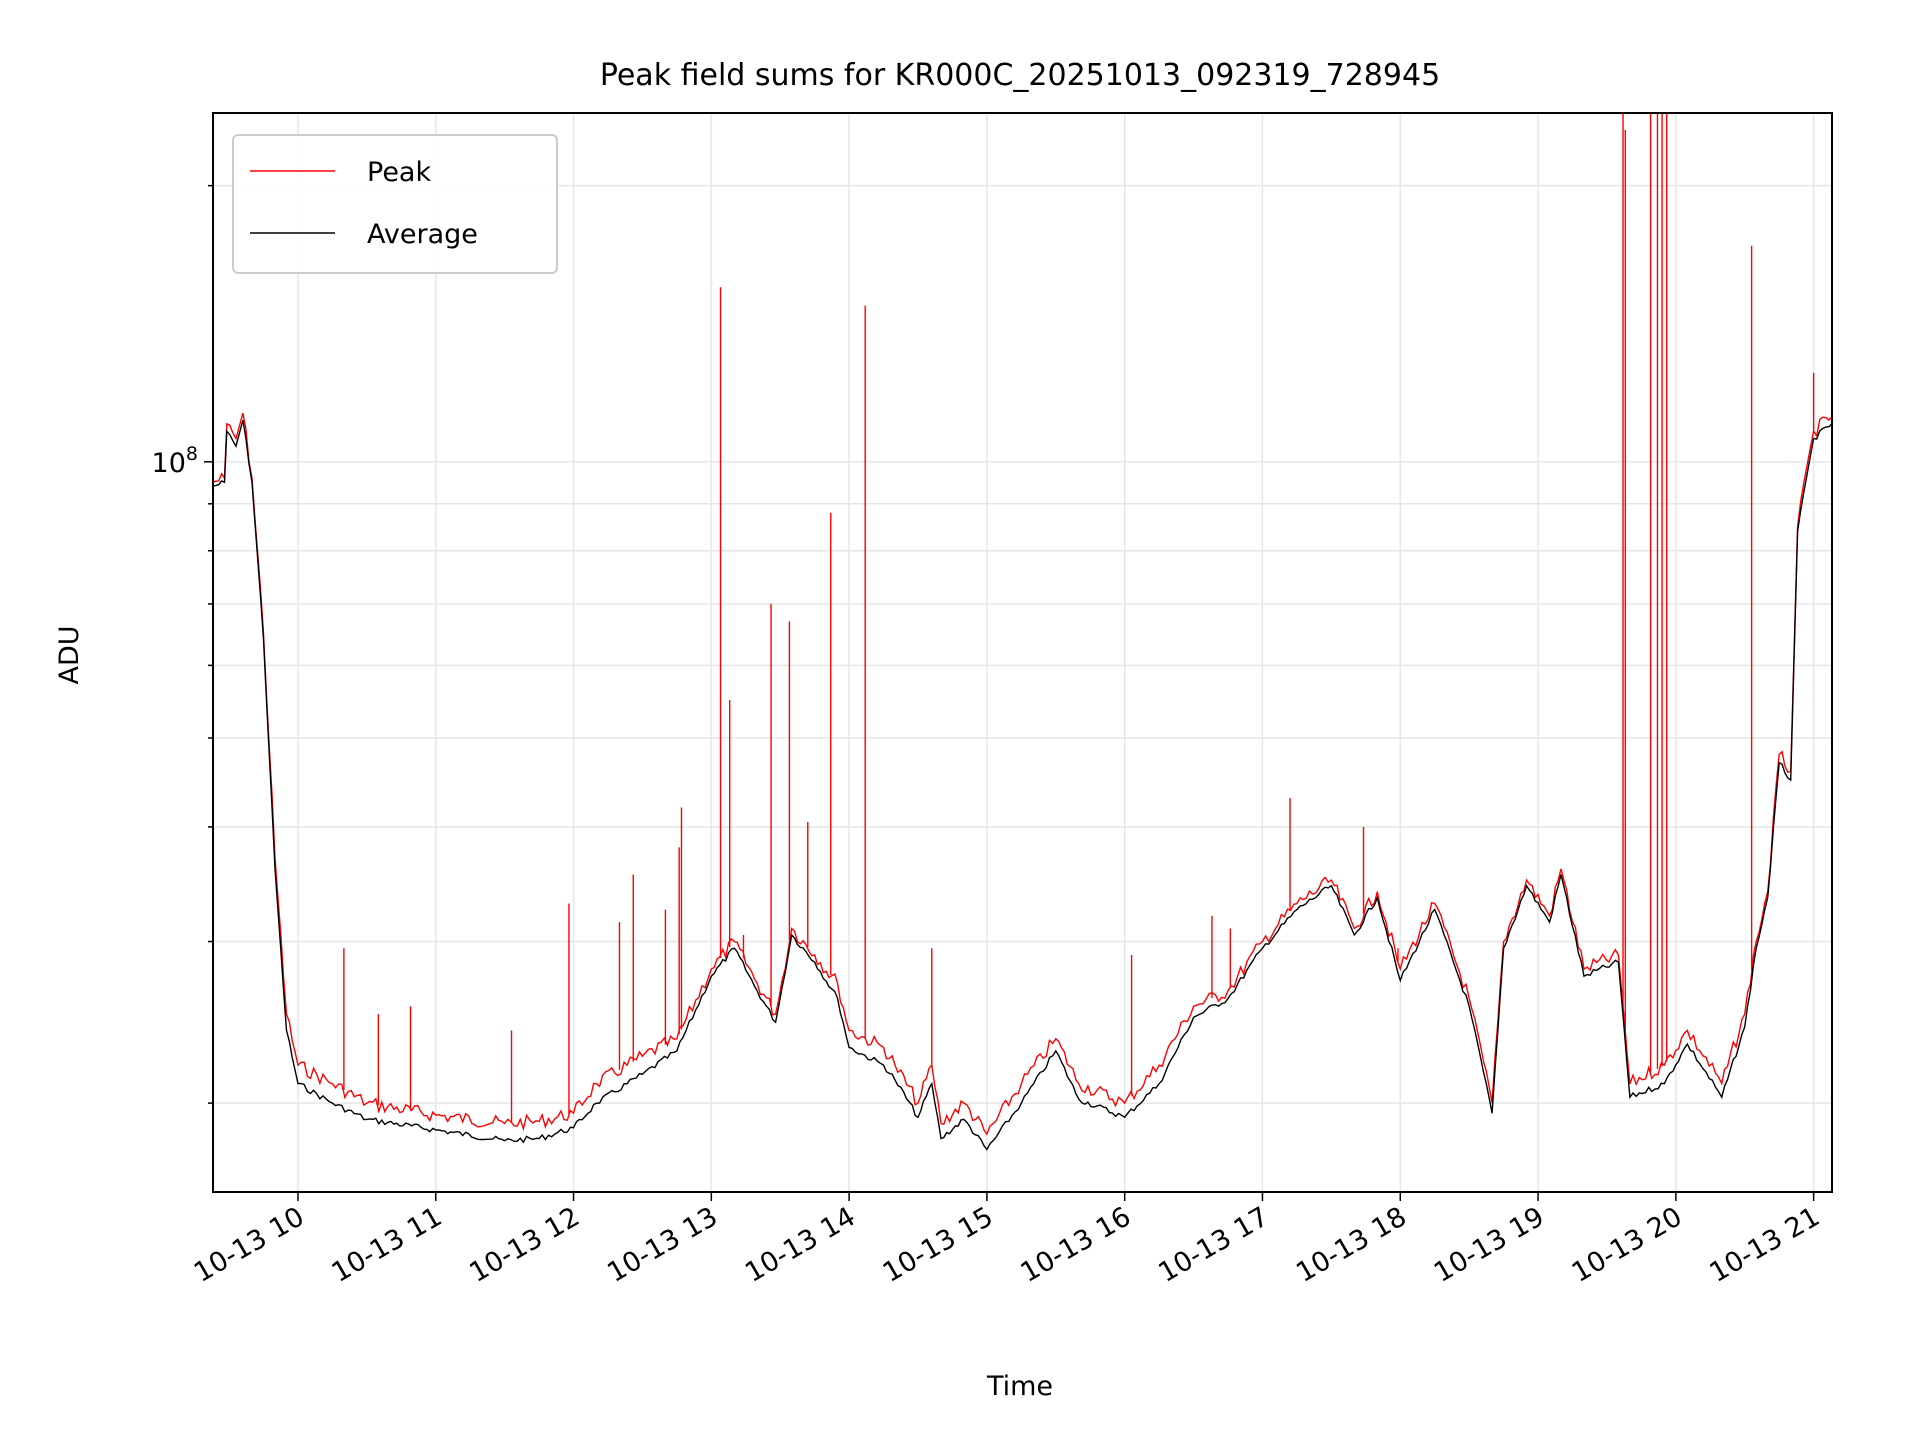 This screenshot has width=1920, height=1440. I want to click on legend-box, so click(395, 204).